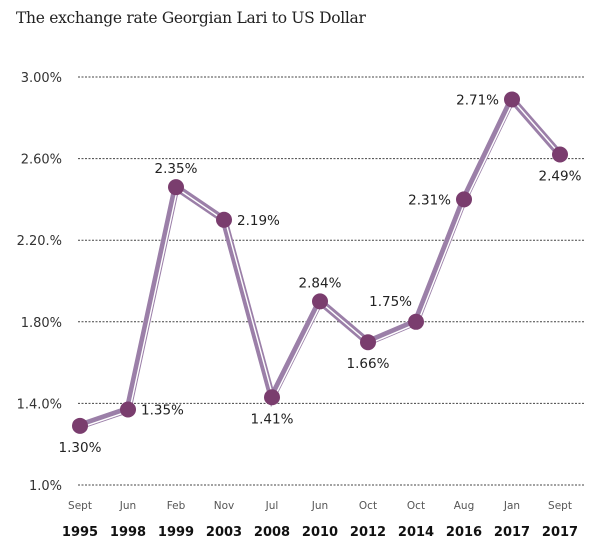 The height and width of the screenshot is (560, 605). What do you see at coordinates (560, 177) in the screenshot?
I see `data-label: 2.49%` at bounding box center [560, 177].